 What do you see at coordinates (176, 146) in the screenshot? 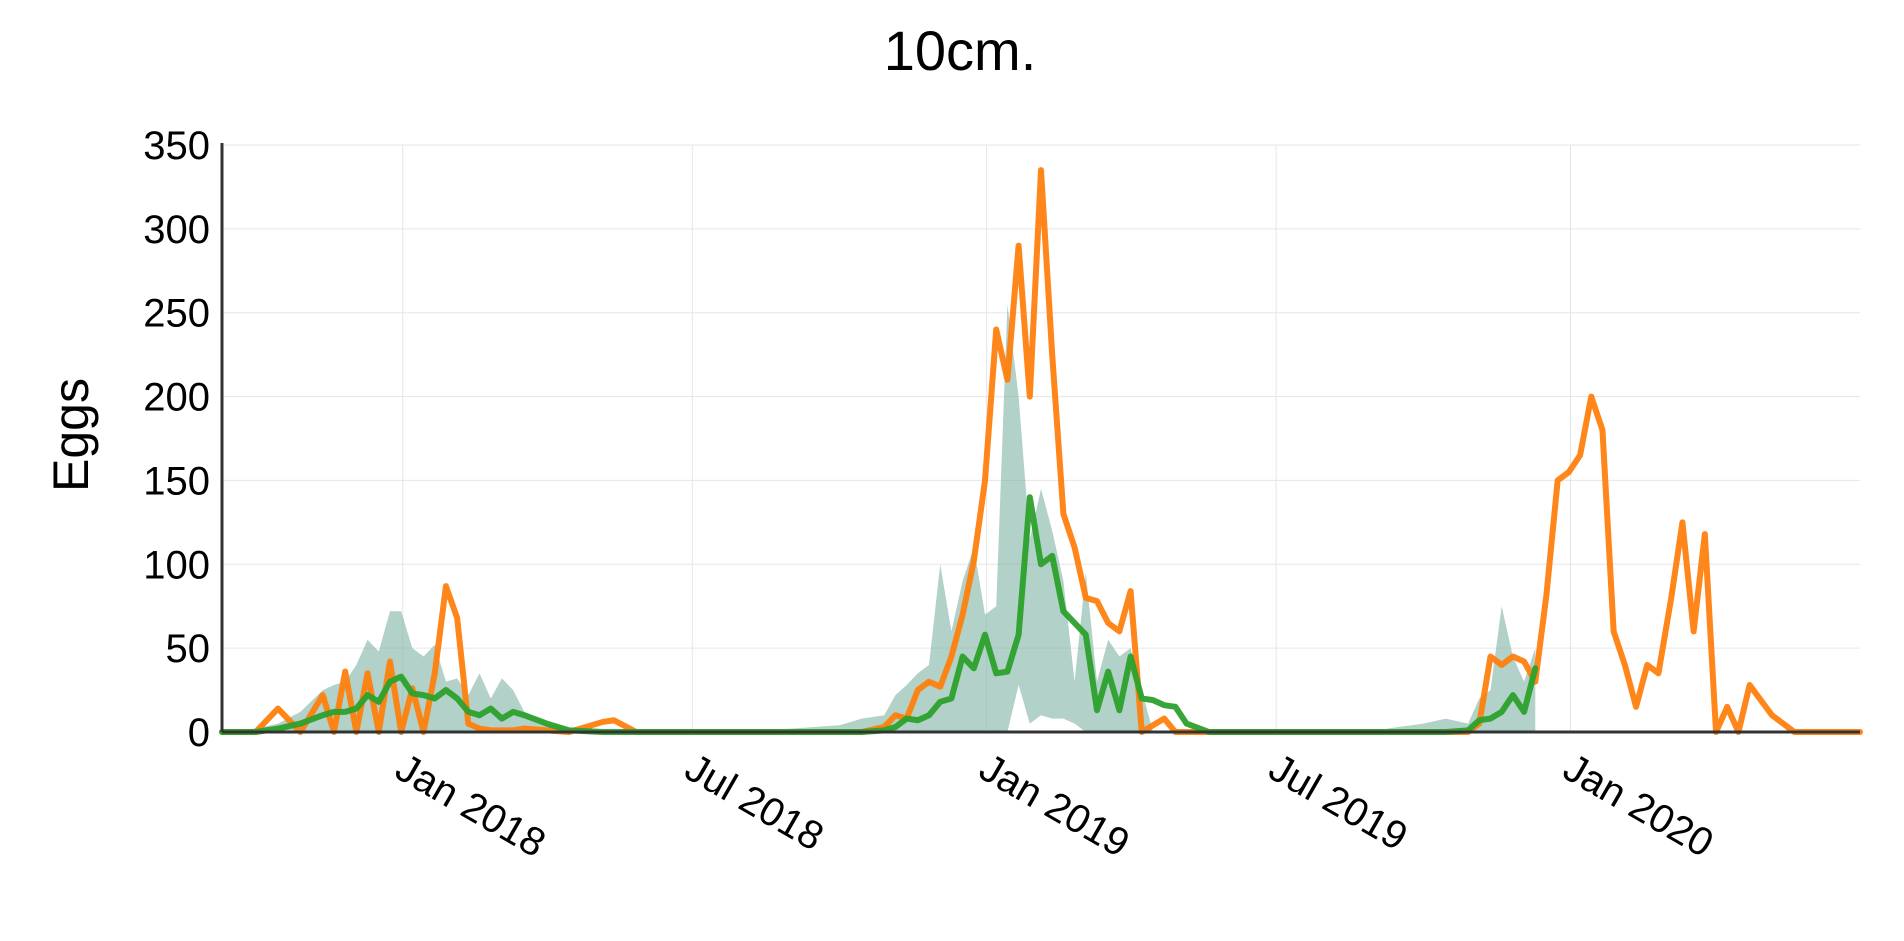
I see `y-tick-label: 350` at bounding box center [176, 146].